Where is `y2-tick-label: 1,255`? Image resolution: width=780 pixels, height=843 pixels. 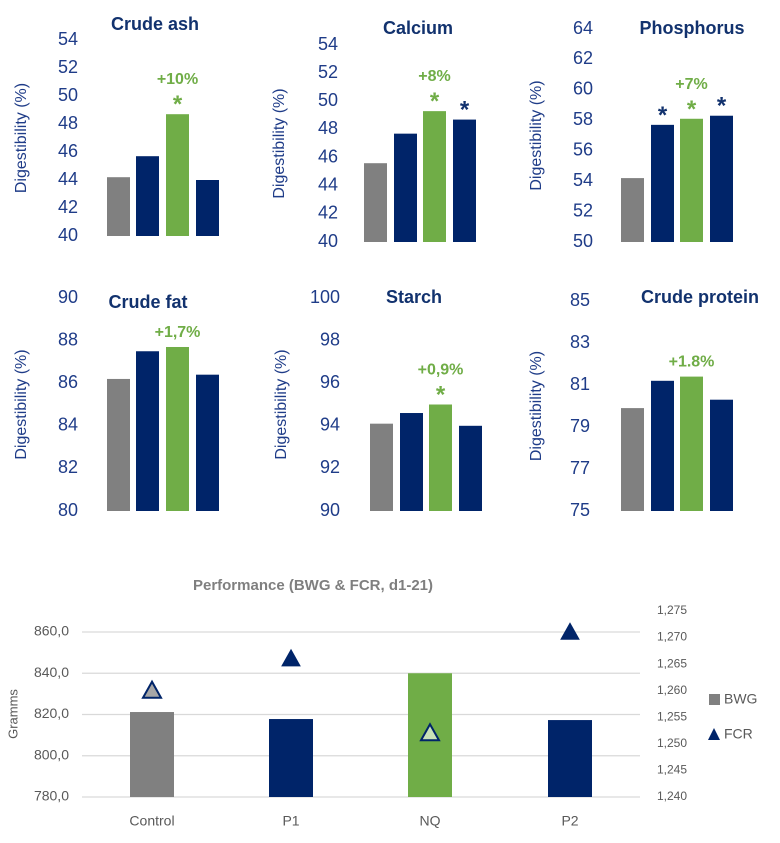
y2-tick-label: 1,255 is located at coordinates (672, 716).